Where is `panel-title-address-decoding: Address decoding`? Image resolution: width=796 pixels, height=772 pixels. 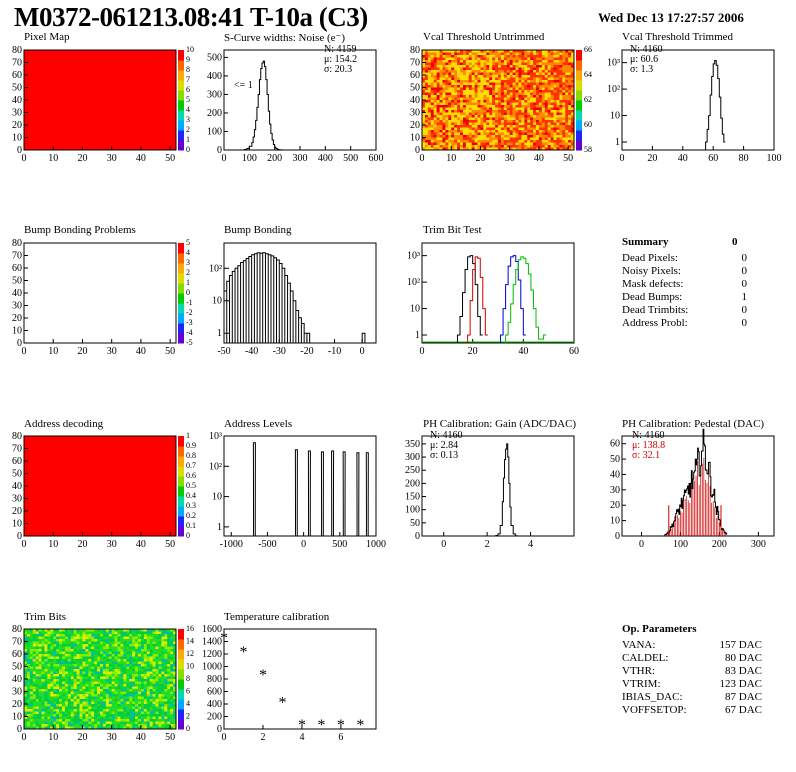
panel-title-address-decoding: Address decoding is located at coordinates (64, 424).